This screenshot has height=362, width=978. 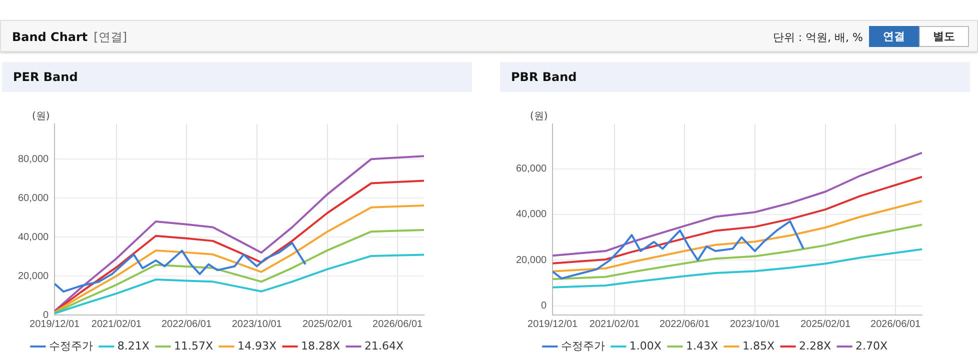 I want to click on legend-label: 2.70X, so click(x=872, y=345).